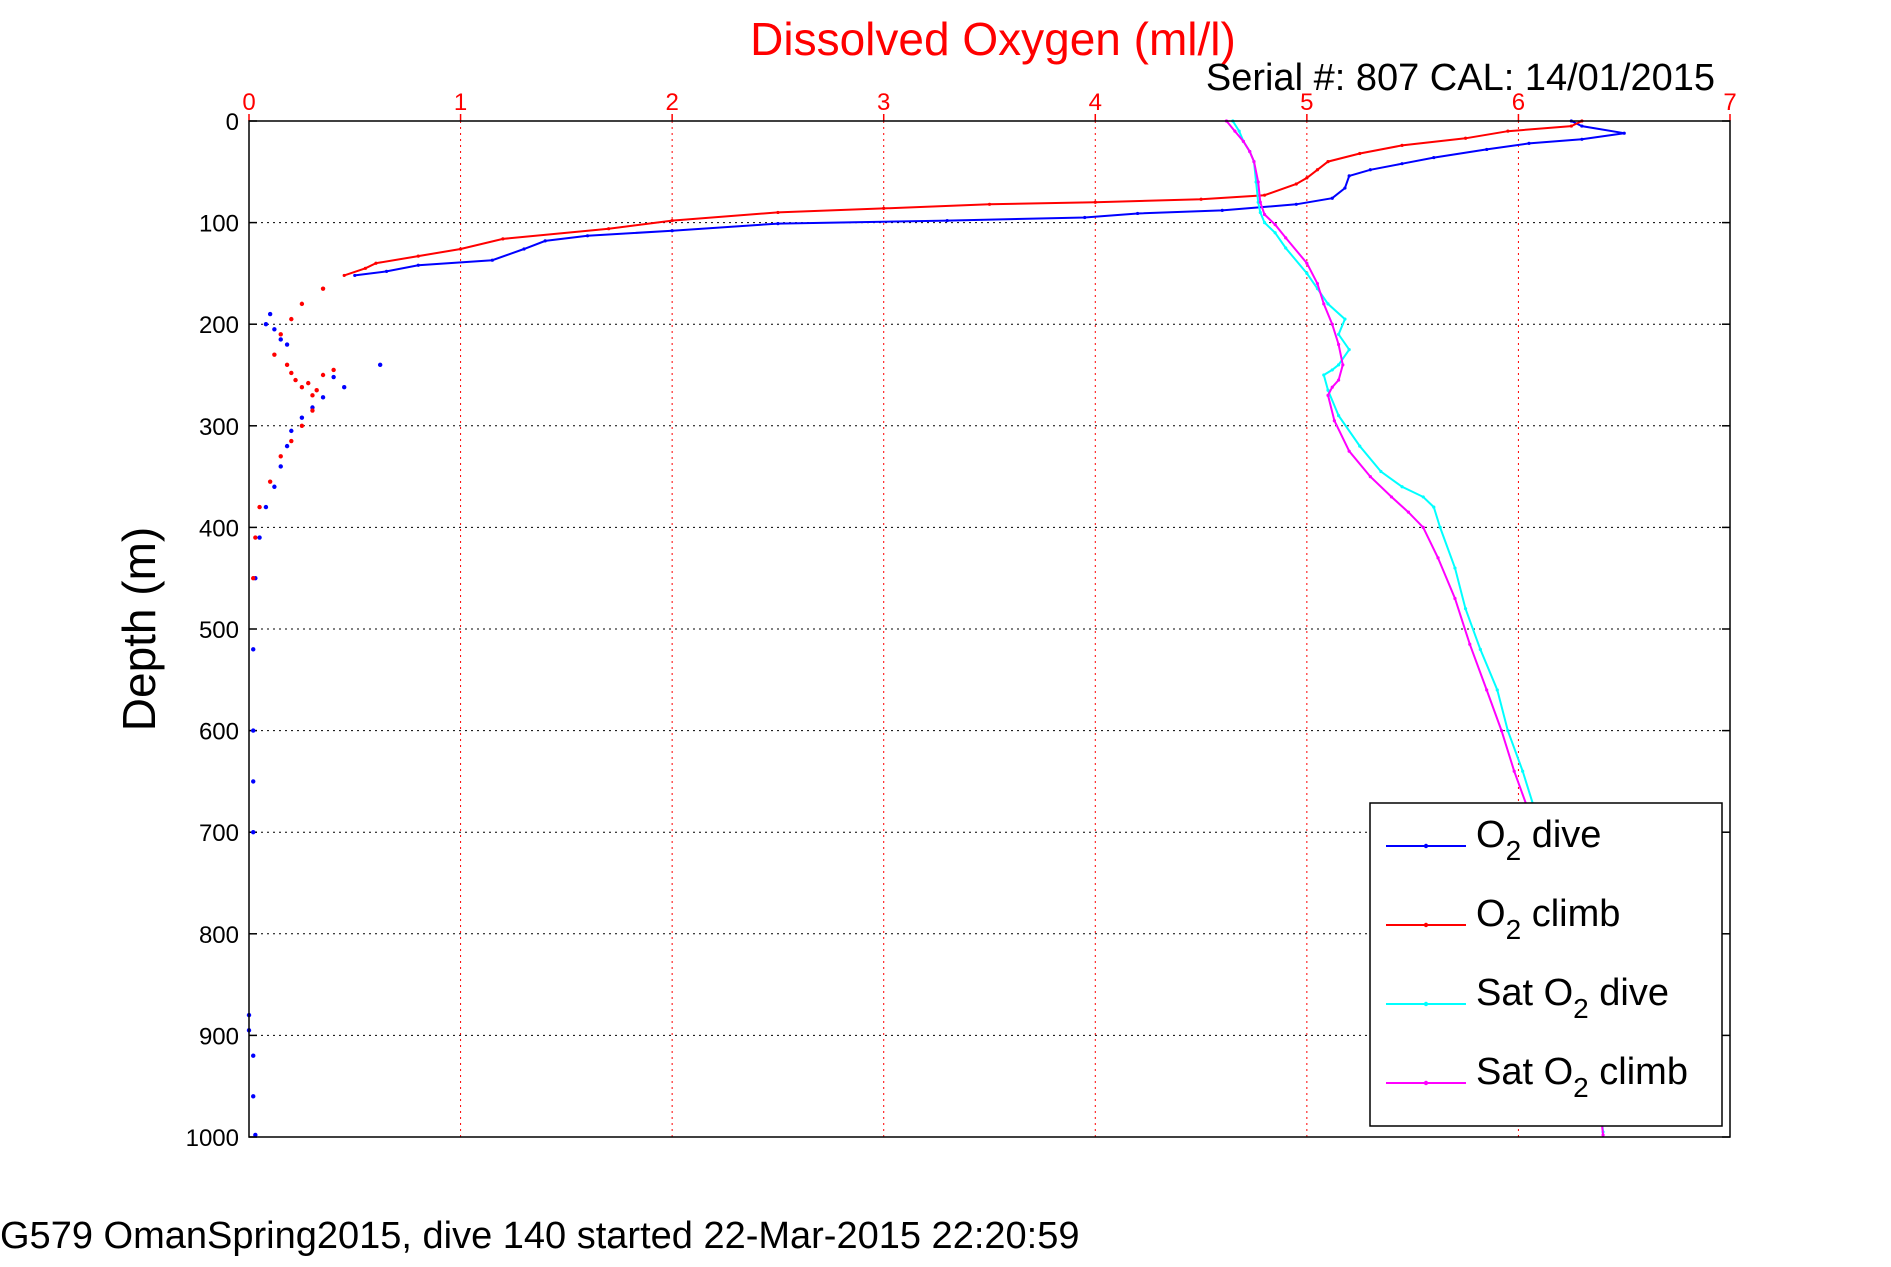 This screenshot has width=1891, height=1267. What do you see at coordinates (219, 732) in the screenshot?
I see `y-tick-label: 600` at bounding box center [219, 732].